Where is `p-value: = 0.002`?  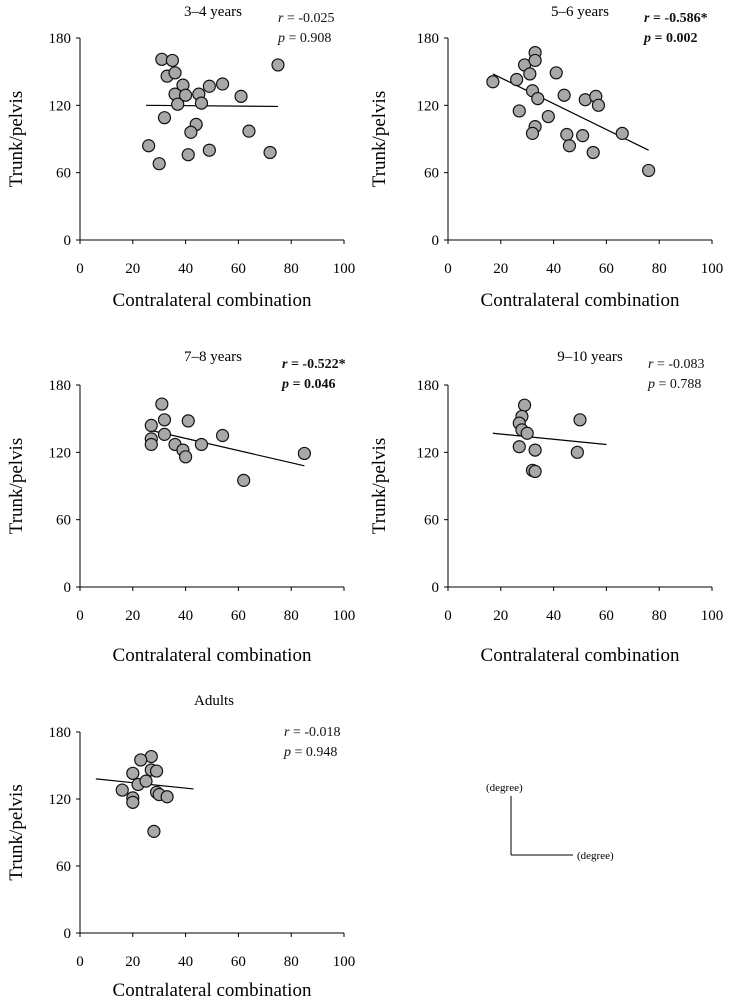 p-value: = 0.002 is located at coordinates (674, 38).